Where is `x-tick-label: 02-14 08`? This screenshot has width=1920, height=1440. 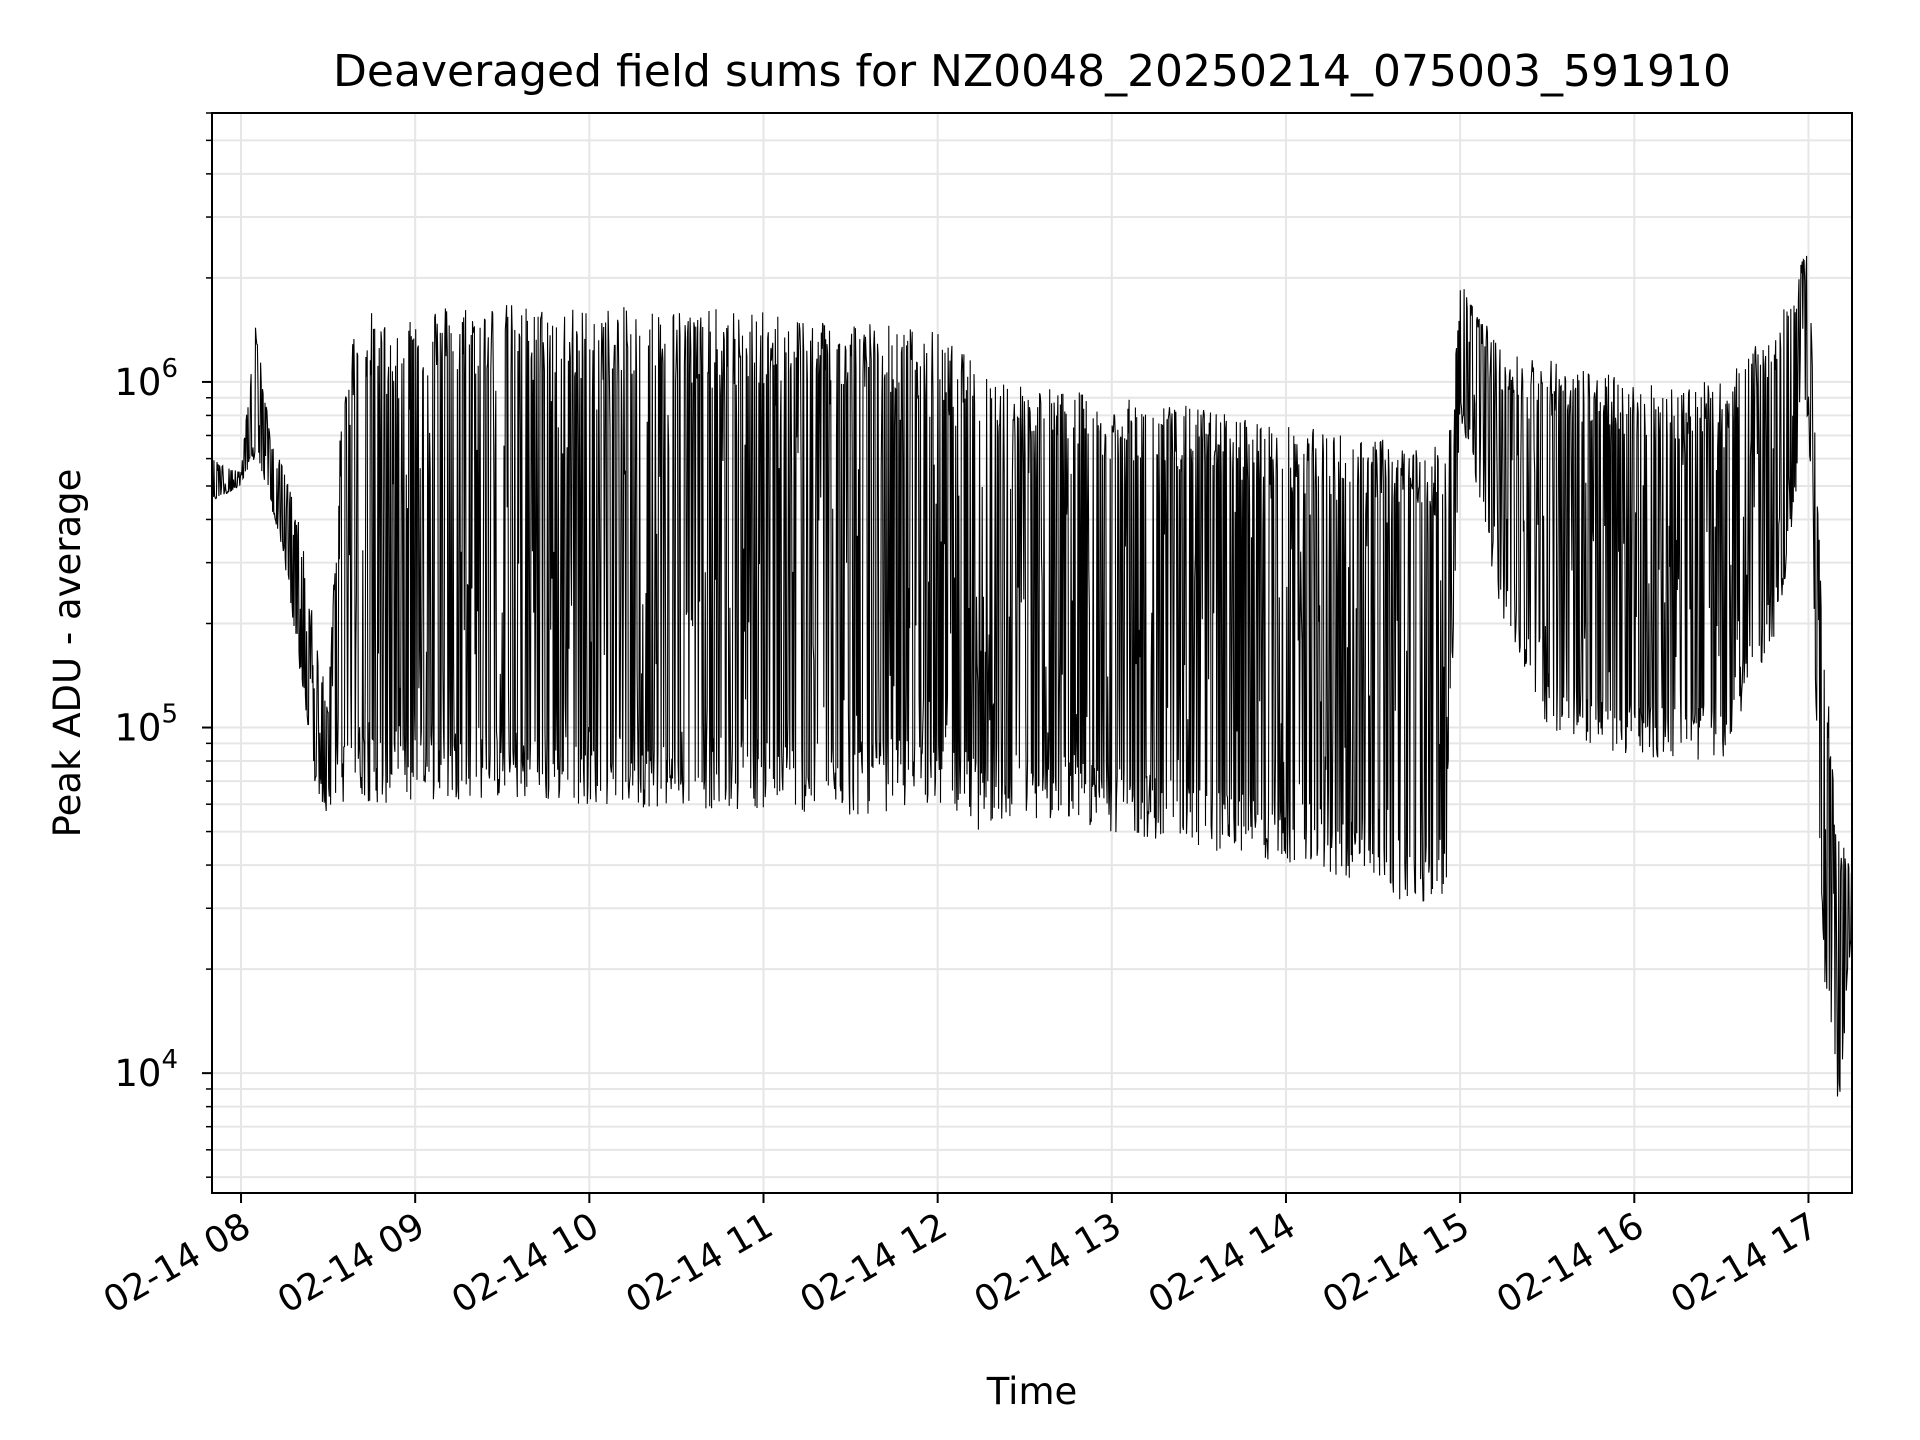
x-tick-label: 02-14 08 is located at coordinates (177, 1263).